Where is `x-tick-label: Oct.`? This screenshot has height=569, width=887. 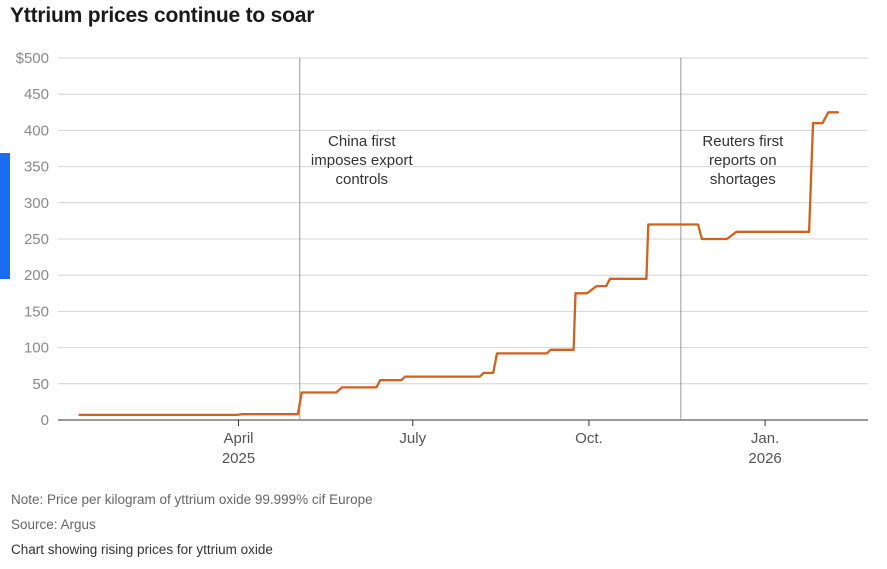 x-tick-label: Oct. is located at coordinates (589, 438).